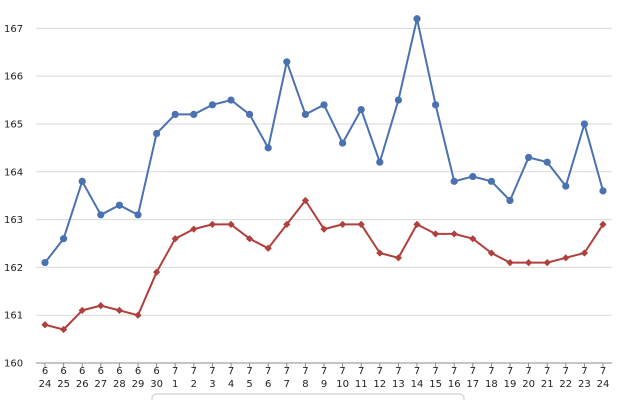  I want to click on x-tick-label-day: 20, so click(528, 384).